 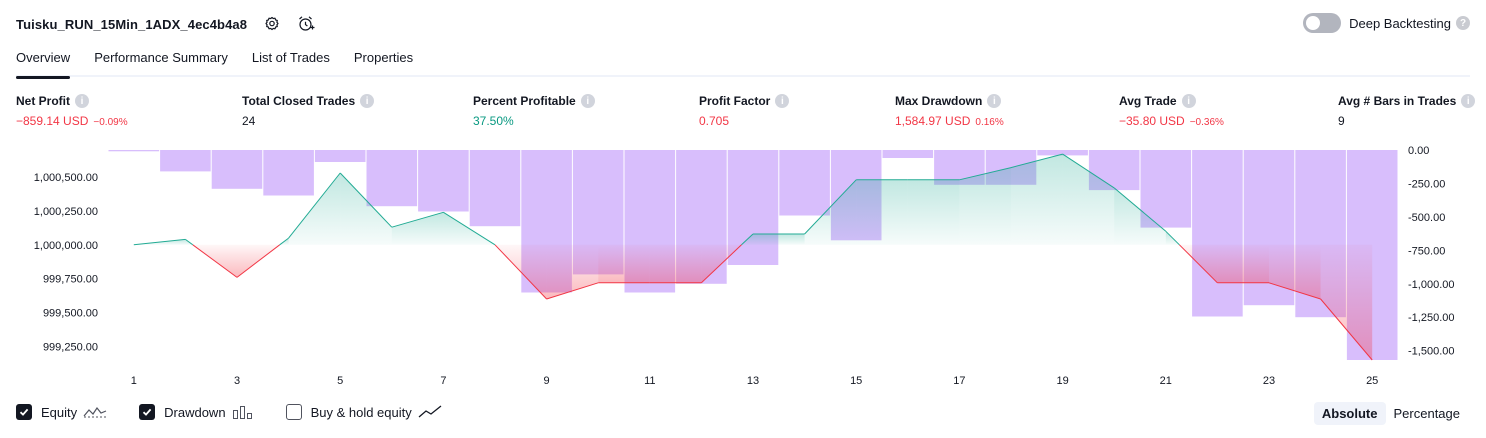 I want to click on drawdown-bars-icon, so click(x=243, y=412).